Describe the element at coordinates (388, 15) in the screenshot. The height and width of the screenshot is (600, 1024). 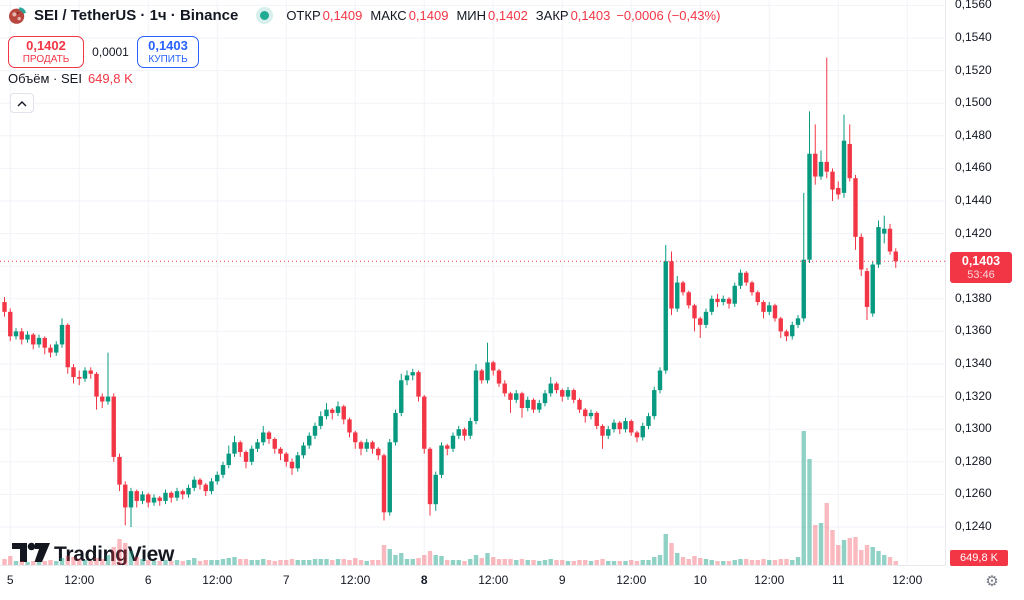
I see `high-label: МАКС` at that location.